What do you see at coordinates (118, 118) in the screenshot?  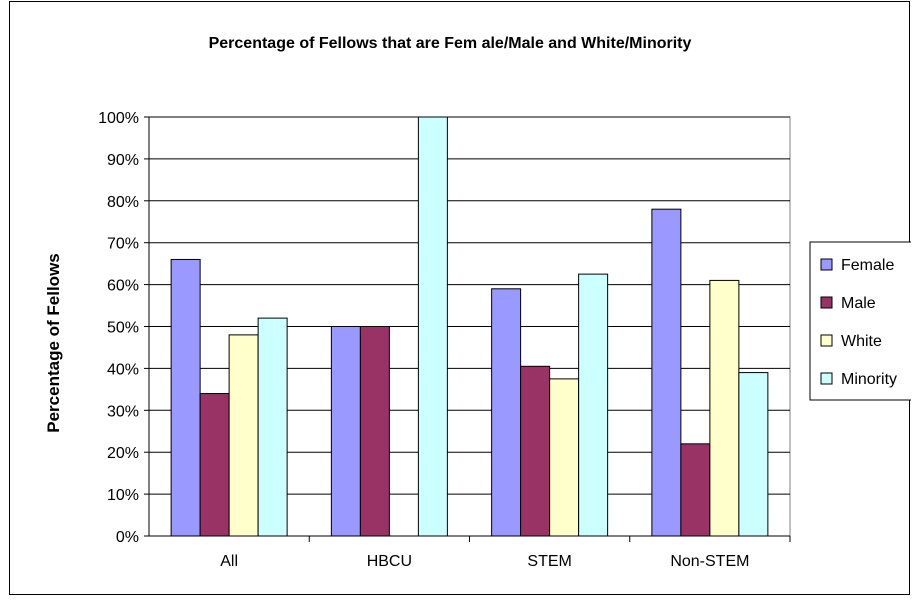 I see `y-tick-label: 100%` at bounding box center [118, 118].